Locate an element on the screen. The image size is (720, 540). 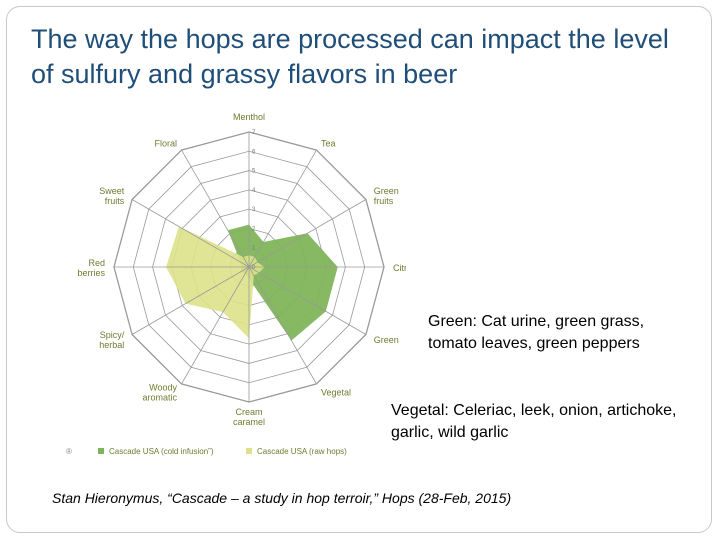
scale-tick-label: 3 is located at coordinates (254, 210).